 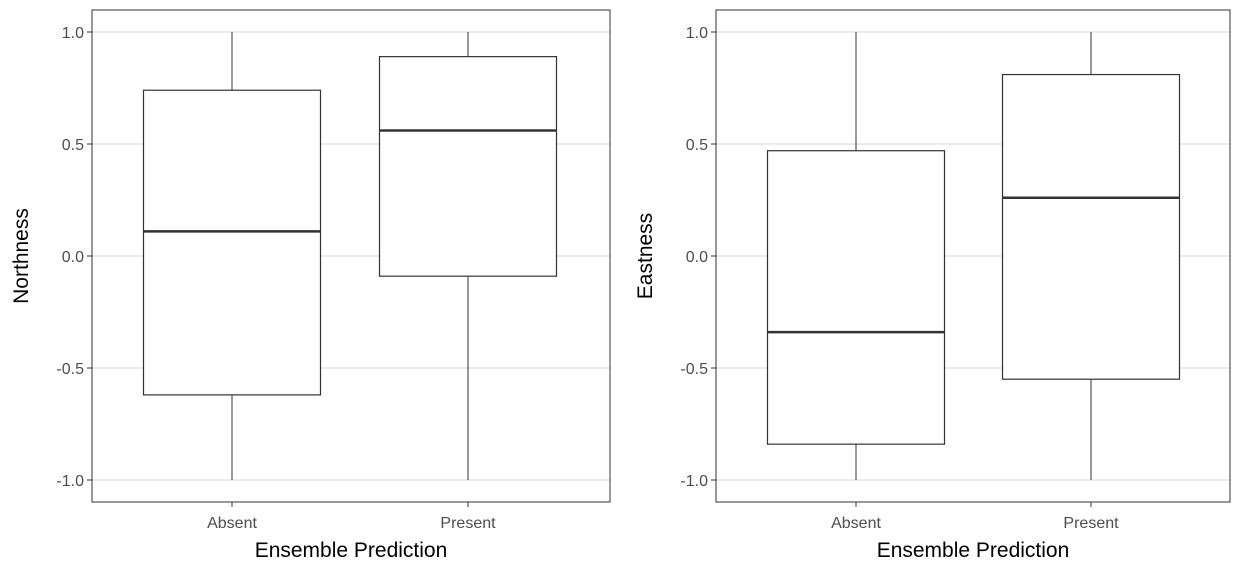 What do you see at coordinates (645, 256) in the screenshot?
I see `y-axis-title: Eastness` at bounding box center [645, 256].